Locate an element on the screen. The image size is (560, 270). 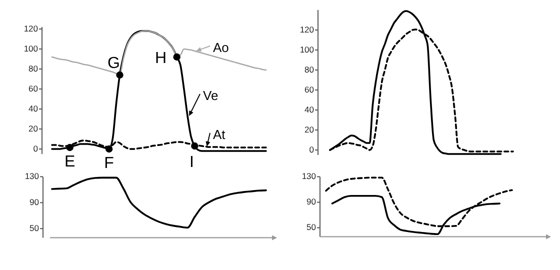
legend-label: At is located at coordinates (219, 134).